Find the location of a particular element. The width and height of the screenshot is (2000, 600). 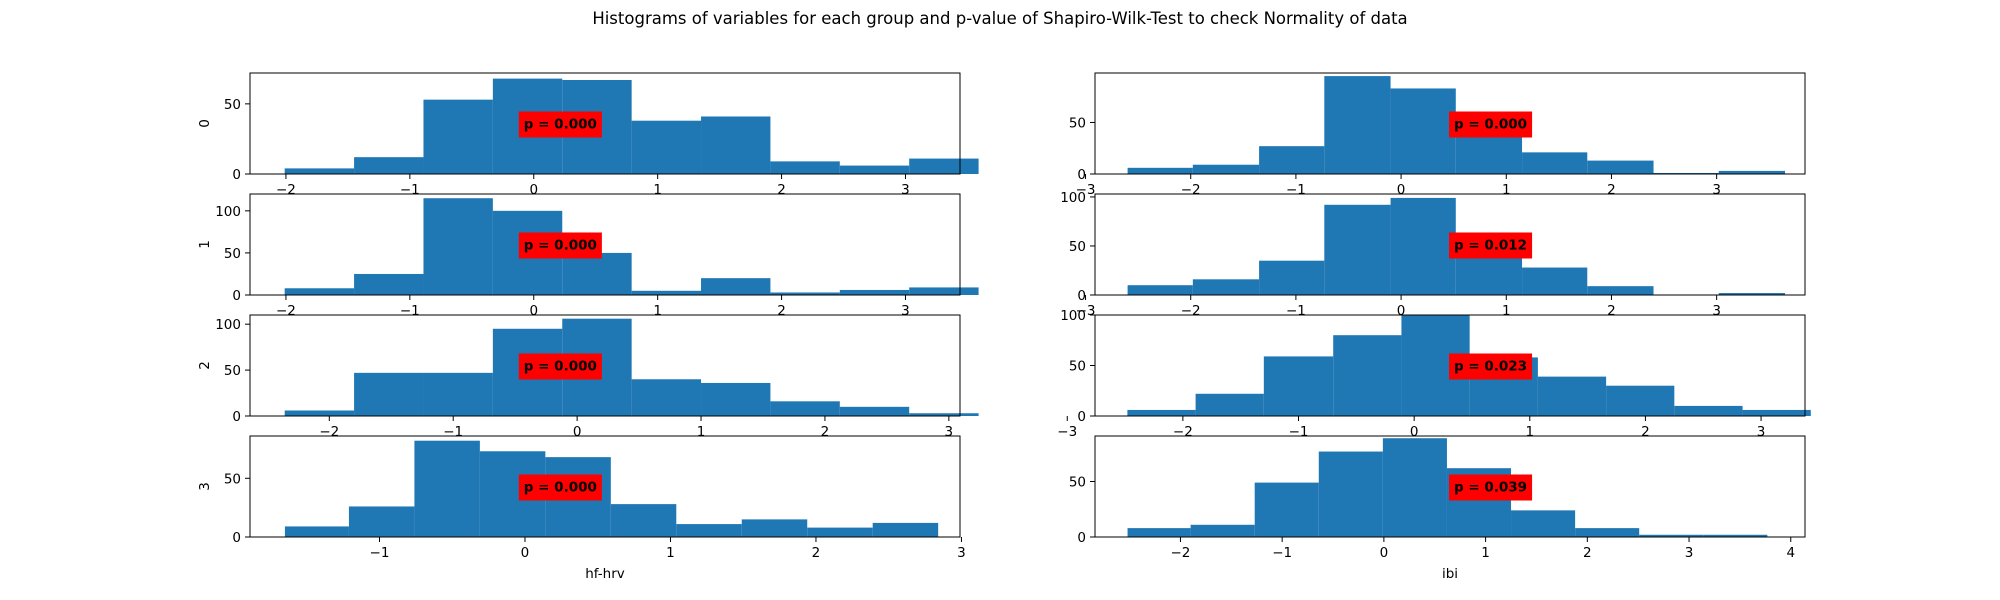

pvalue-annotation: p = 0.023 is located at coordinates (1491, 366).